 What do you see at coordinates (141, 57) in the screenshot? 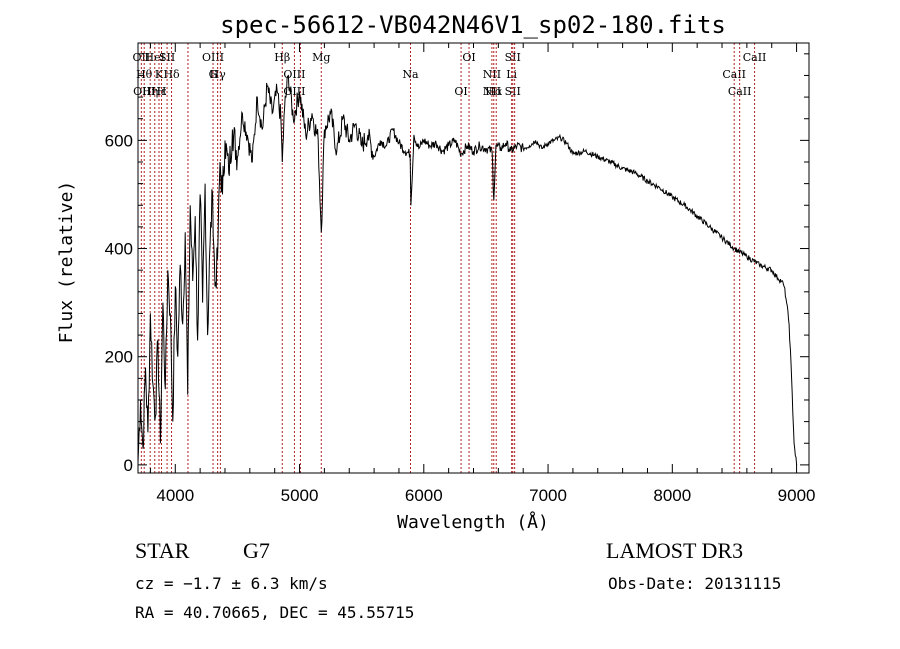
I see `line-marker-label: OII` at bounding box center [141, 57].